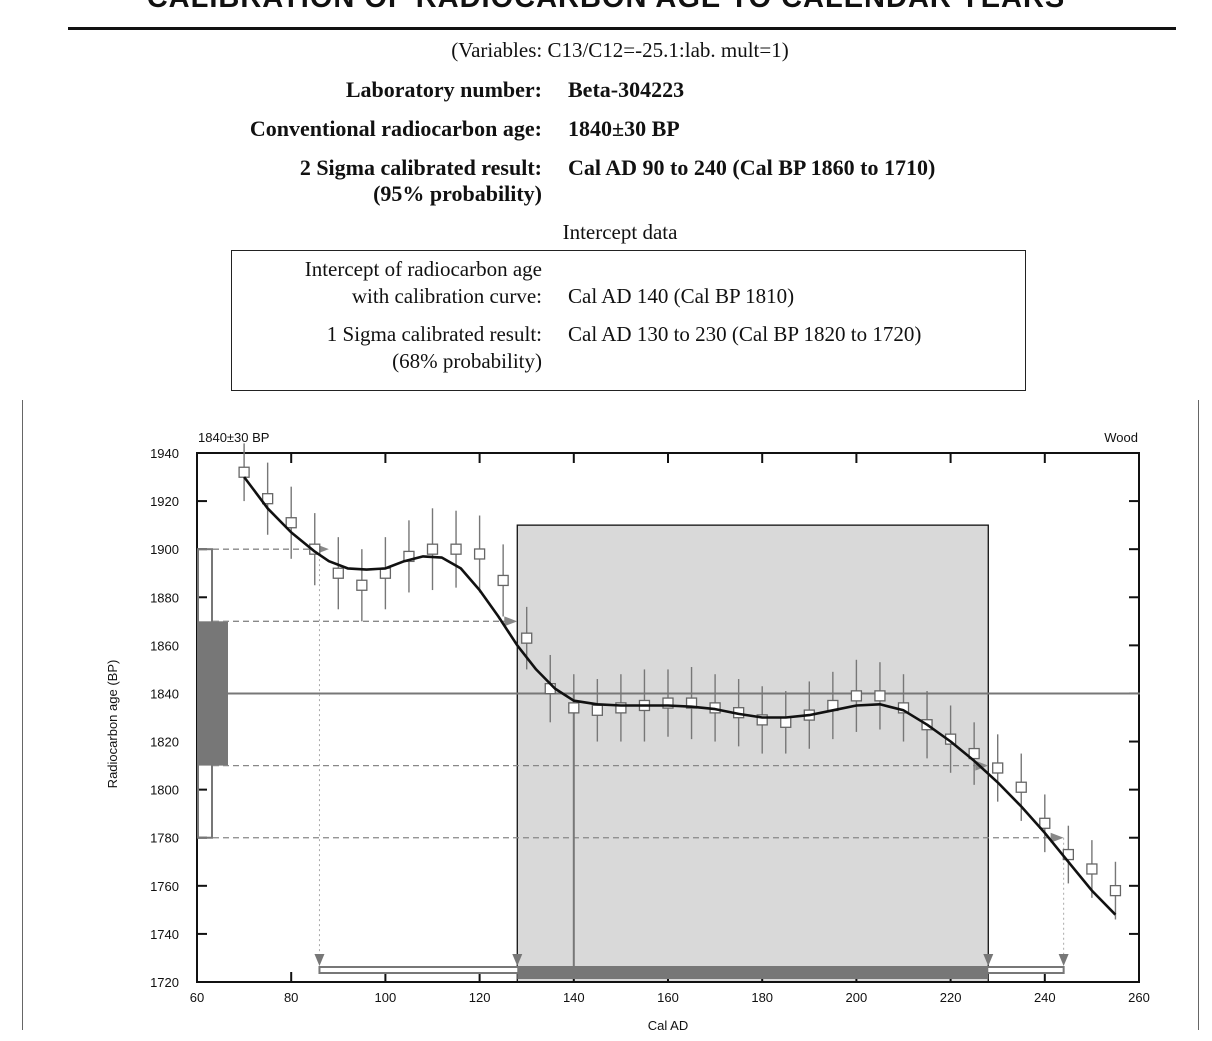  What do you see at coordinates (423, 269) in the screenshot?
I see `intercept-label-1: Intercept of radiocarbon age` at bounding box center [423, 269].